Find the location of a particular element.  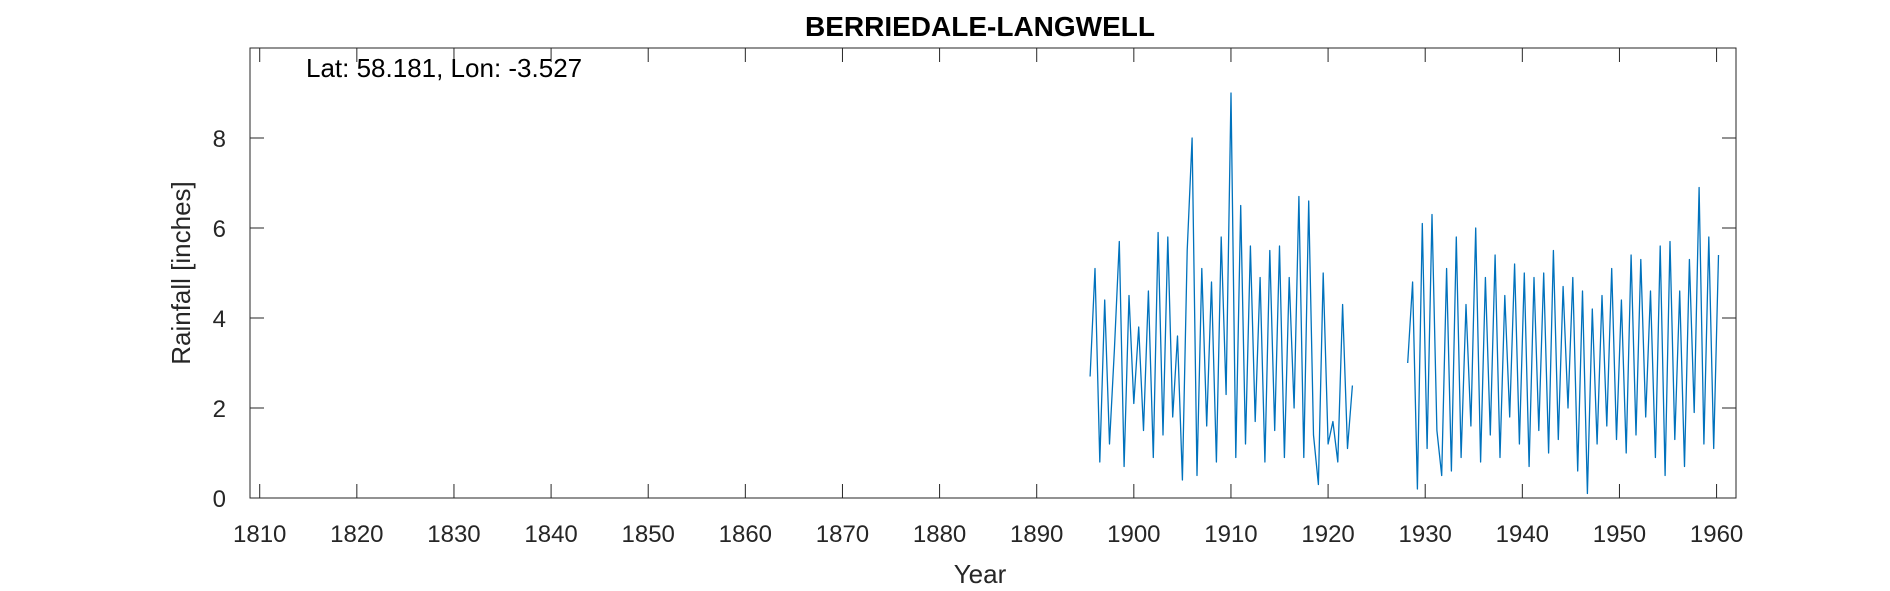

y-tick-label: 2 is located at coordinates (219, 409).